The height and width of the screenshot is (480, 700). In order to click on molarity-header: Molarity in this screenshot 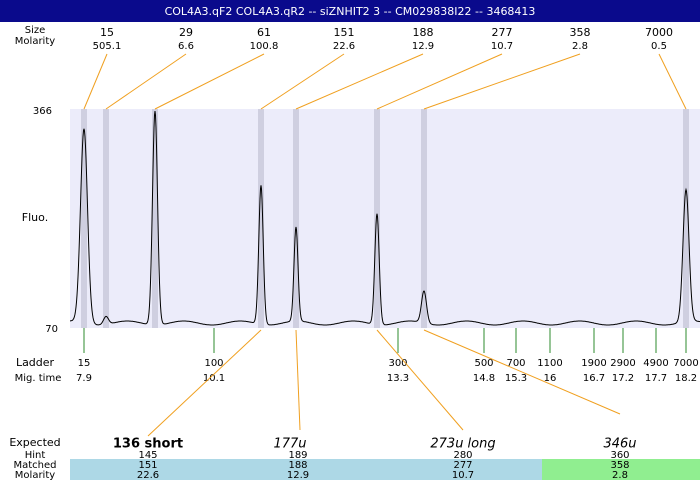, I will do `click(35, 41)`.